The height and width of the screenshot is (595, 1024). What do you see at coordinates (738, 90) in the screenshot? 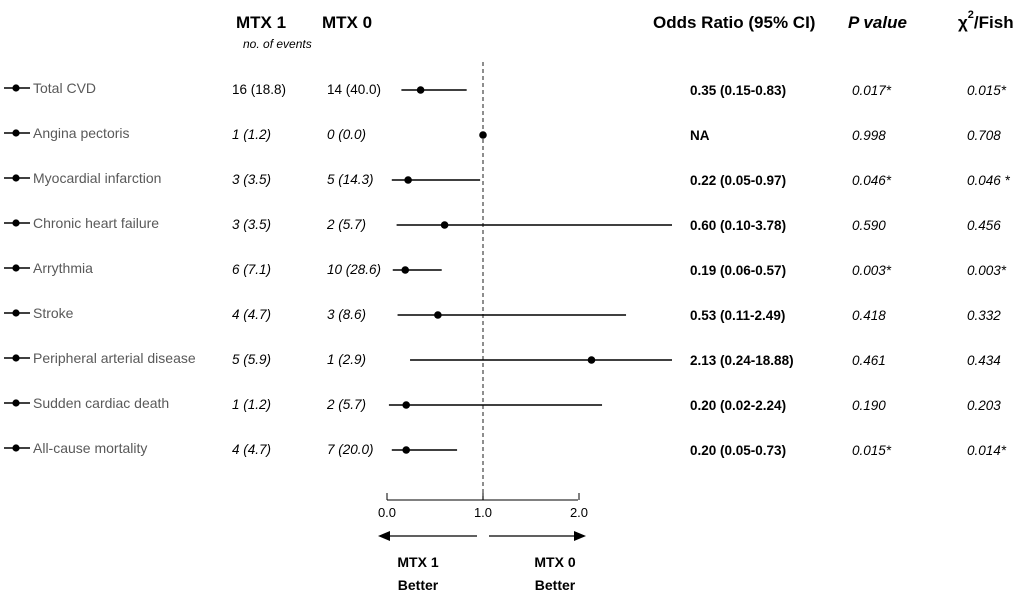
I see `odds-ratio-text: 0.35 (0.15-0.83)` at bounding box center [738, 90].